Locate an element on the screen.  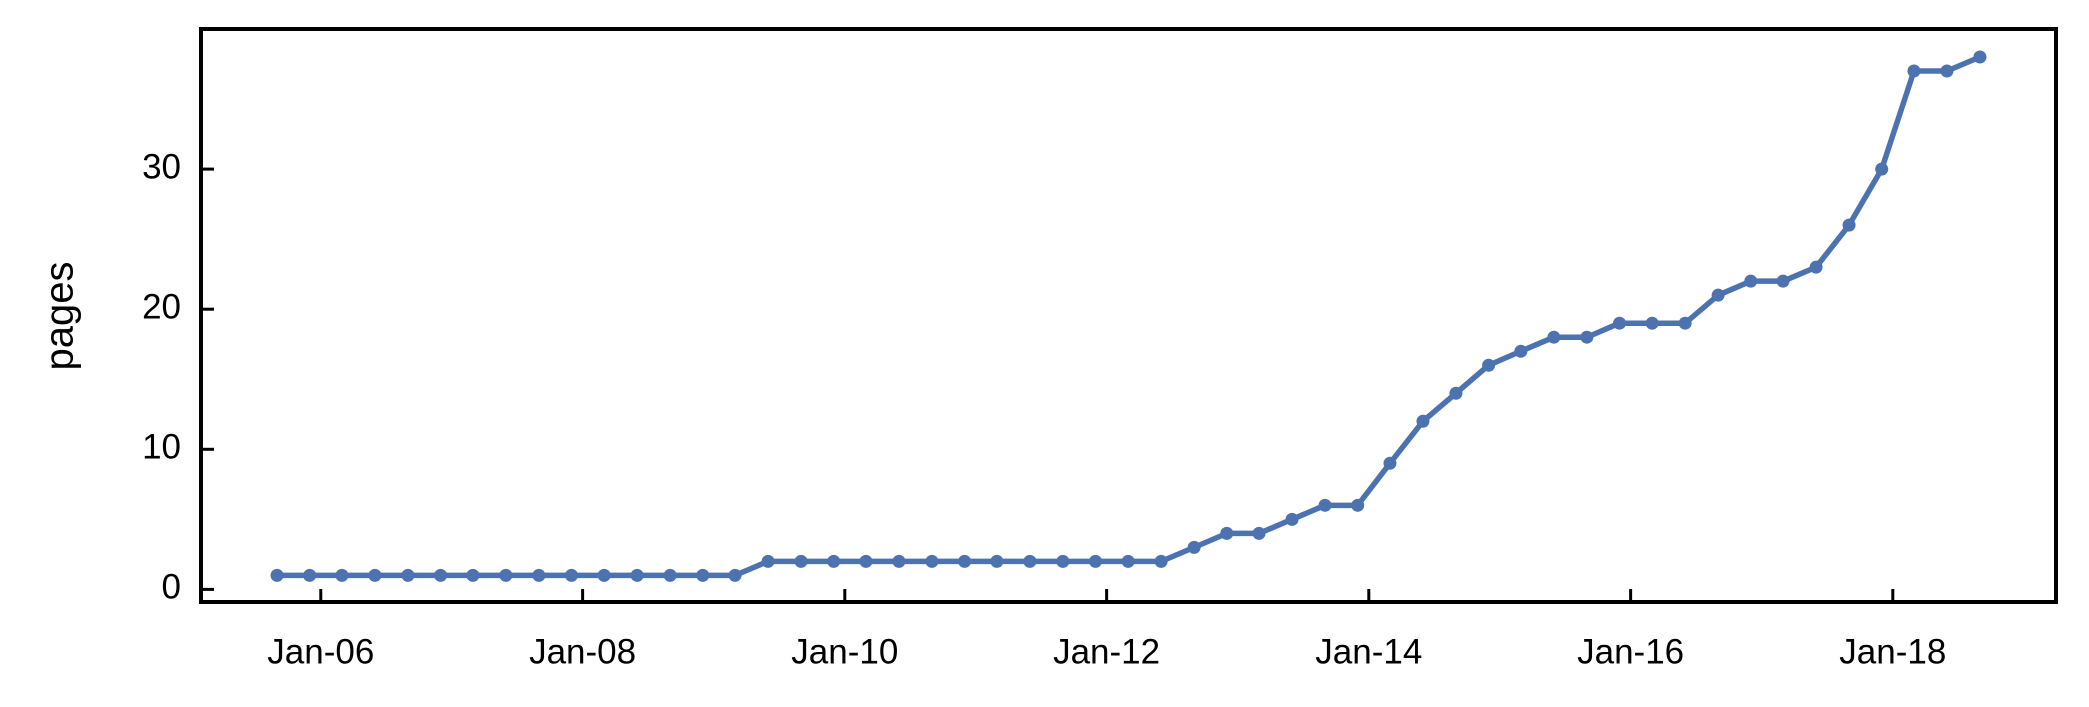
x-tick-label: Jan-08 is located at coordinates (582, 651).